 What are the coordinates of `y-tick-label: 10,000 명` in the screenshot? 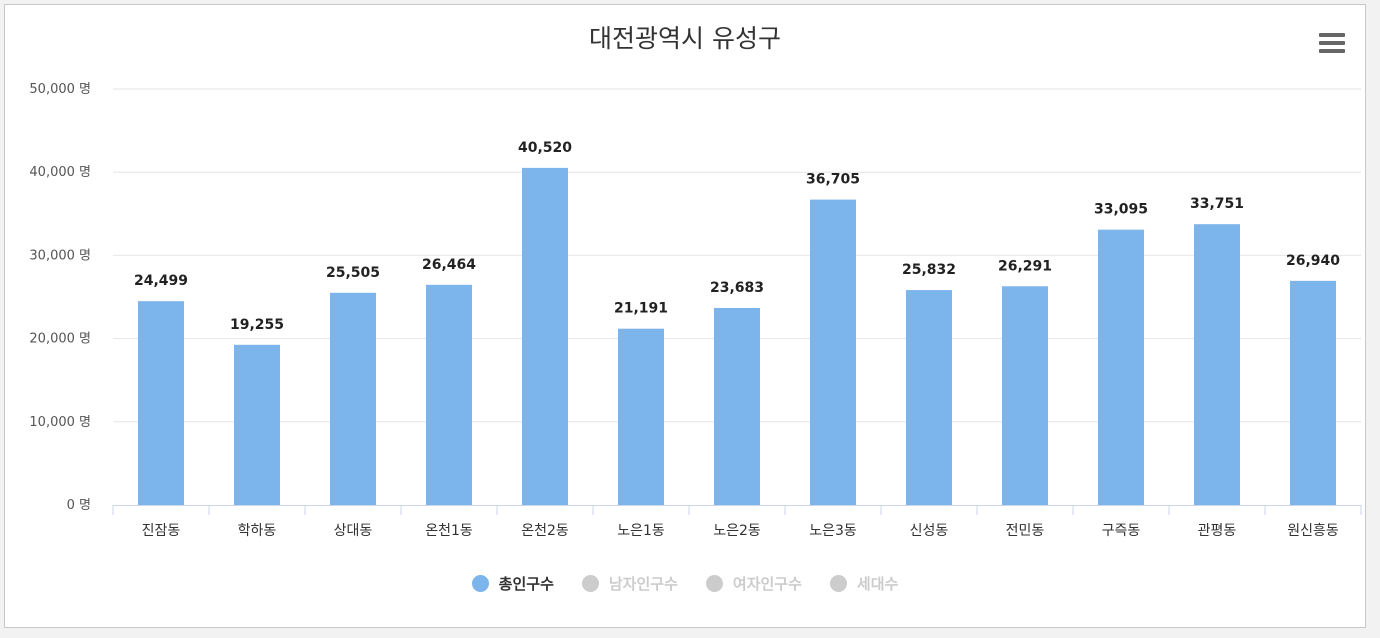 It's located at (60, 422).